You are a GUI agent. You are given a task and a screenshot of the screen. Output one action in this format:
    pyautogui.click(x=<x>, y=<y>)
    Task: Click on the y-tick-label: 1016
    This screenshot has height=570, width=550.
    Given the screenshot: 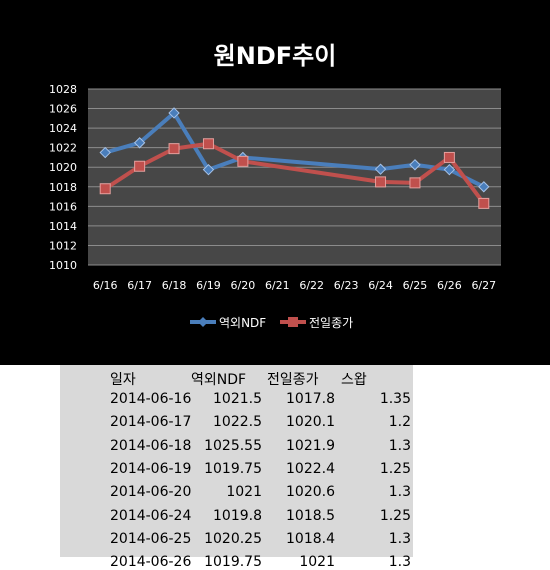 What is the action you would take?
    pyautogui.click(x=63, y=206)
    